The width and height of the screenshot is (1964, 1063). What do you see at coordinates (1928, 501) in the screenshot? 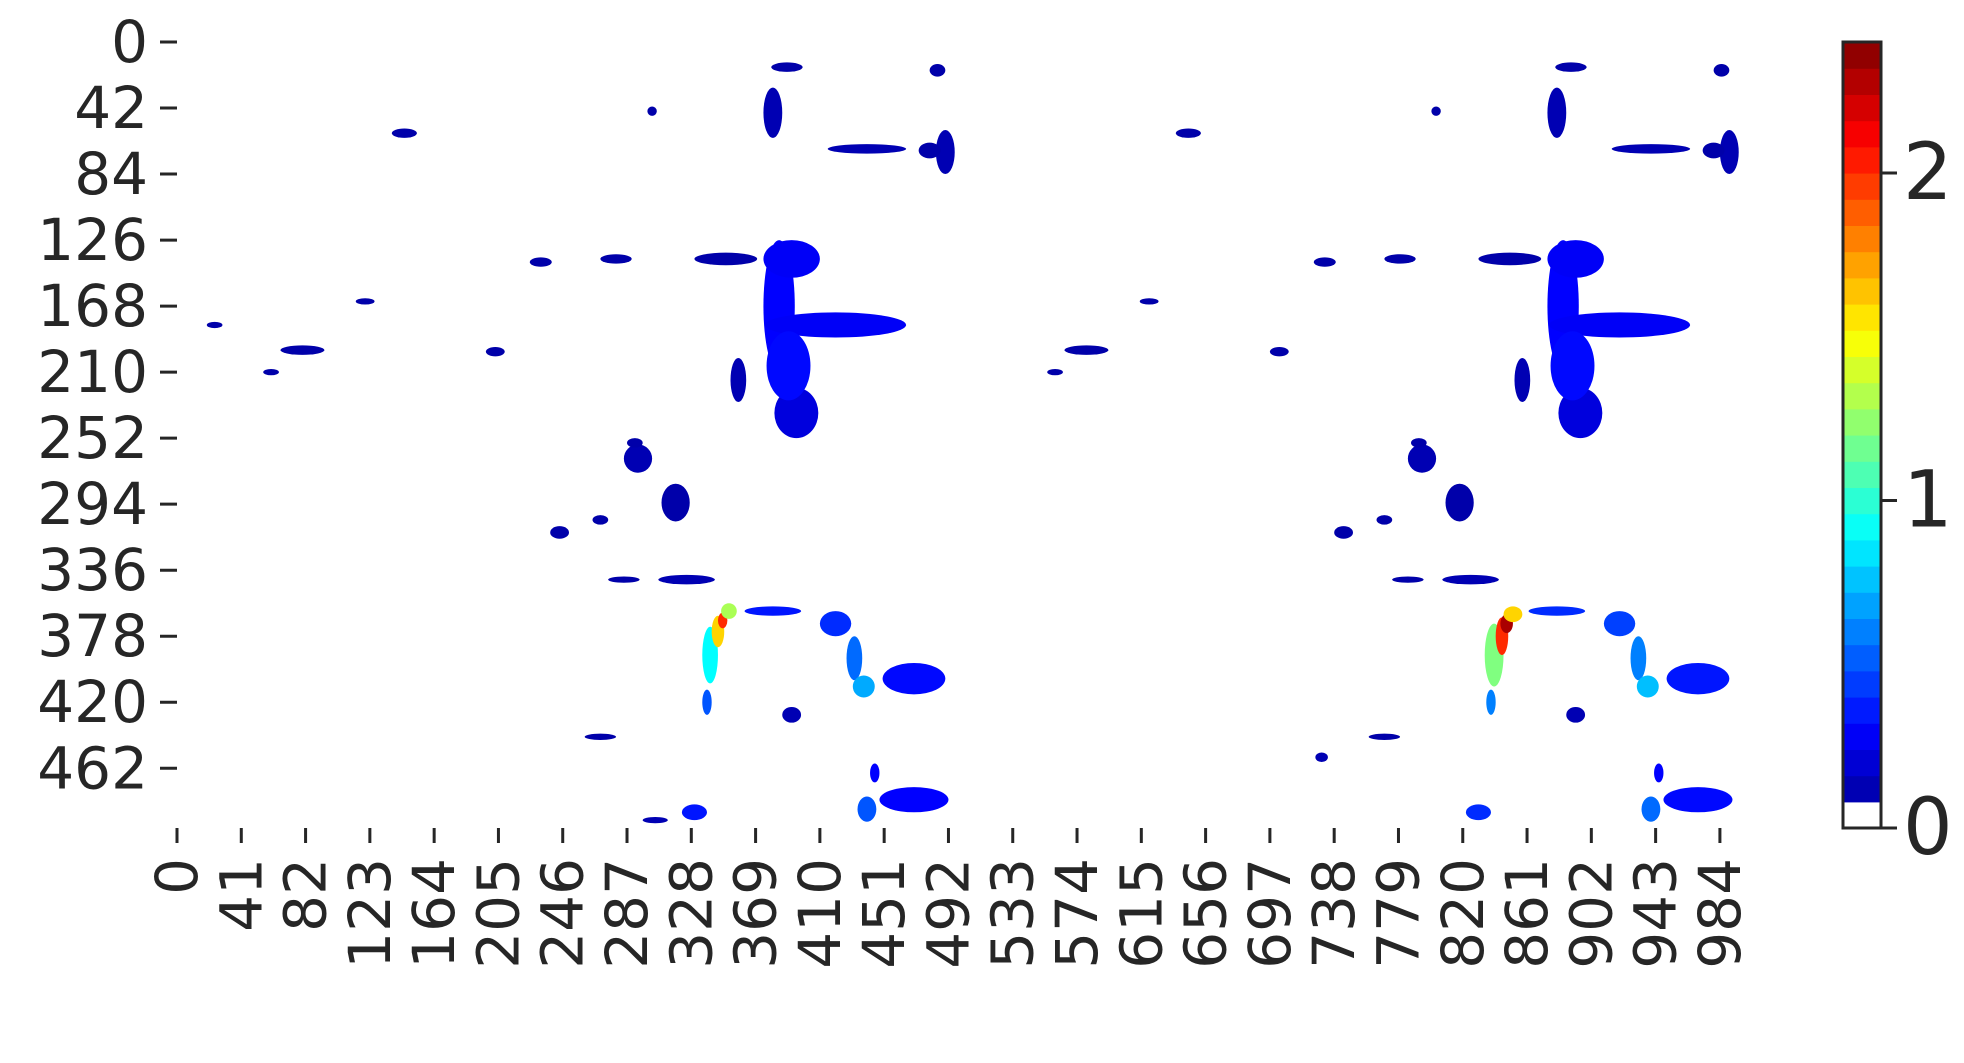
I see `colorbar-tick-label: 1` at bounding box center [1928, 501].